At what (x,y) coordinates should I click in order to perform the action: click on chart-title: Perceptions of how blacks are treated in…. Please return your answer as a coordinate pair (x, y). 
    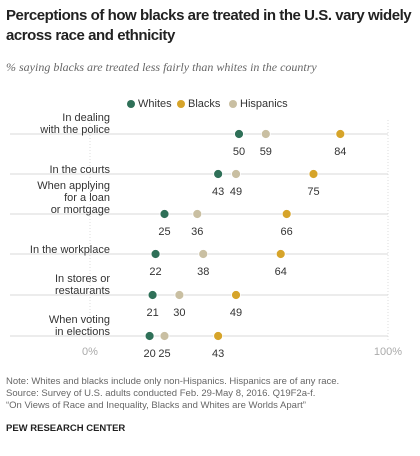
    Looking at the image, I should click on (209, 25).